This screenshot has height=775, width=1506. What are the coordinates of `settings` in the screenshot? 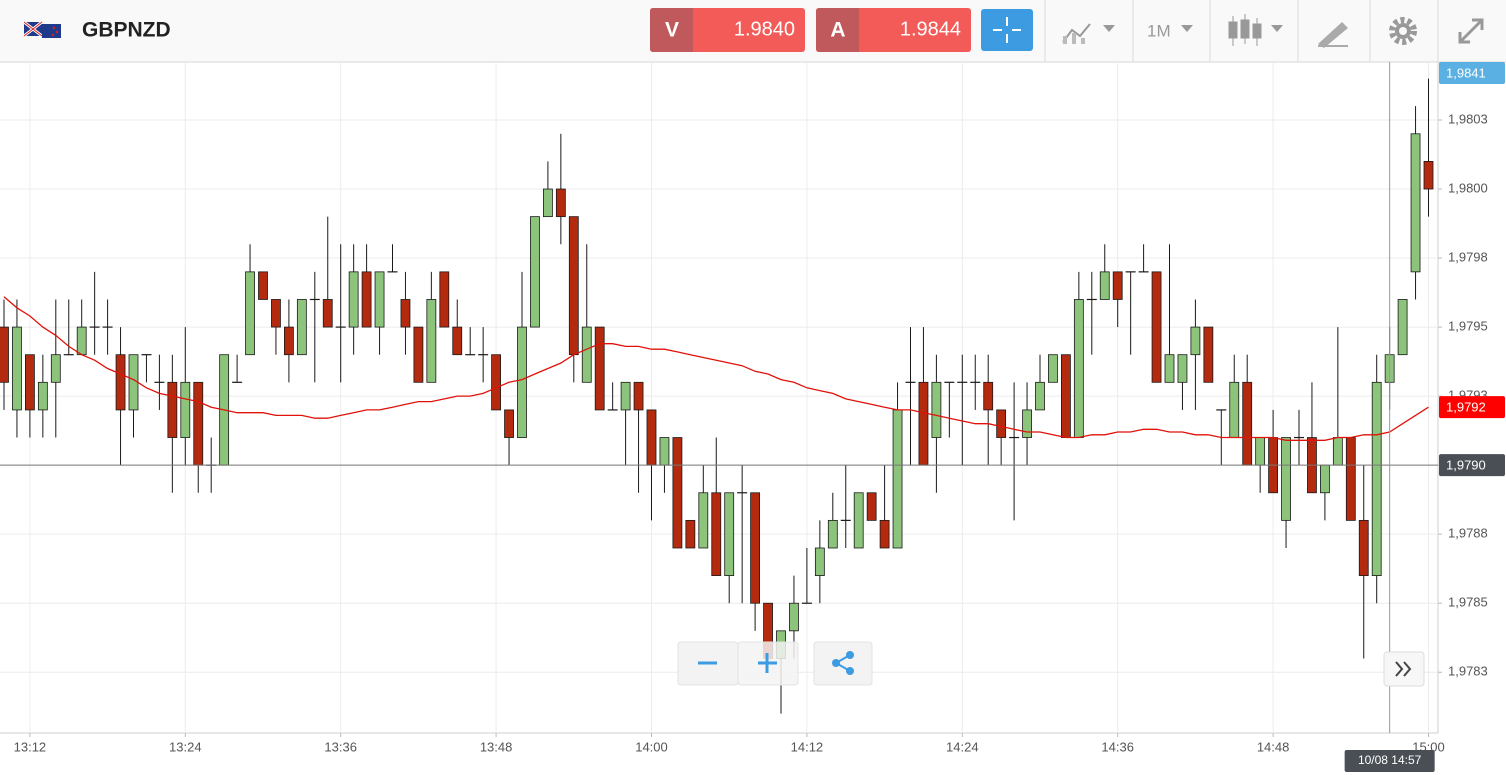 It's located at (1403, 31).